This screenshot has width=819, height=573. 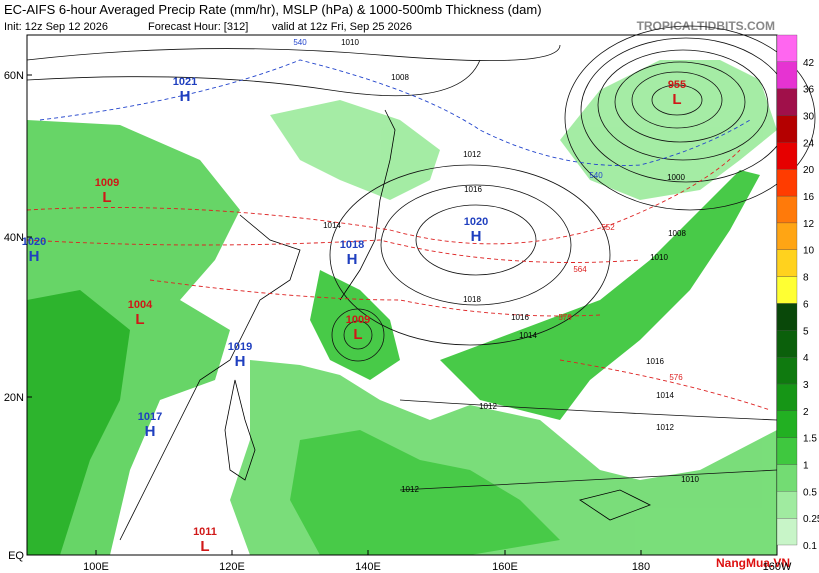 What do you see at coordinates (806, 412) in the screenshot?
I see `colorbar-label: 2` at bounding box center [806, 412].